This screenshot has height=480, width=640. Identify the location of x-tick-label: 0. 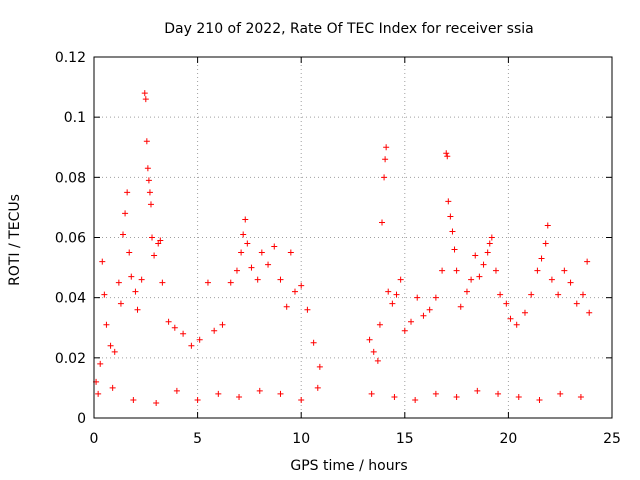
(94, 439).